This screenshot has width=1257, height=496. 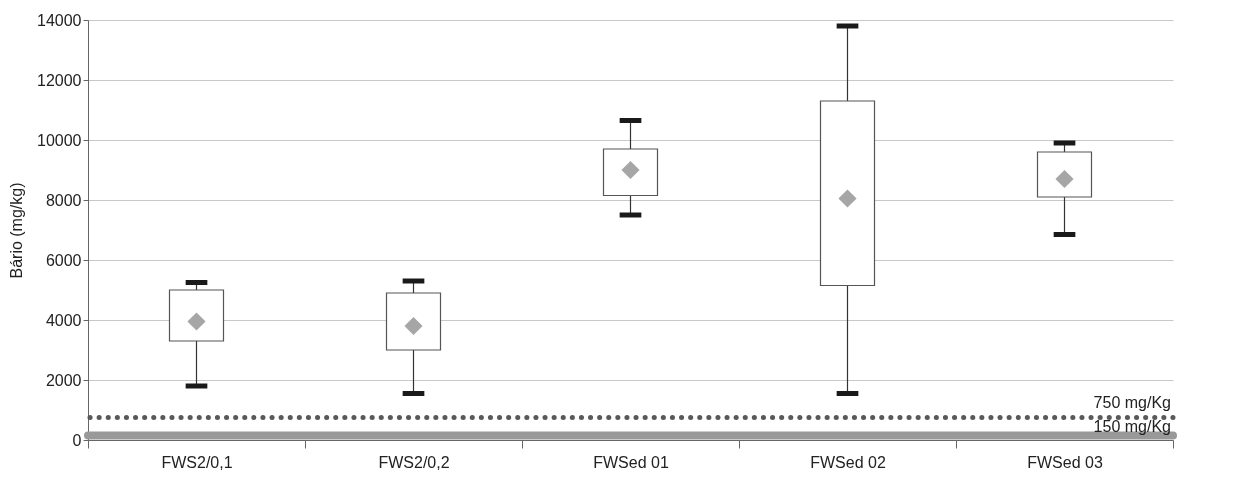 What do you see at coordinates (59, 140) in the screenshot?
I see `y-tick-label: 10000` at bounding box center [59, 140].